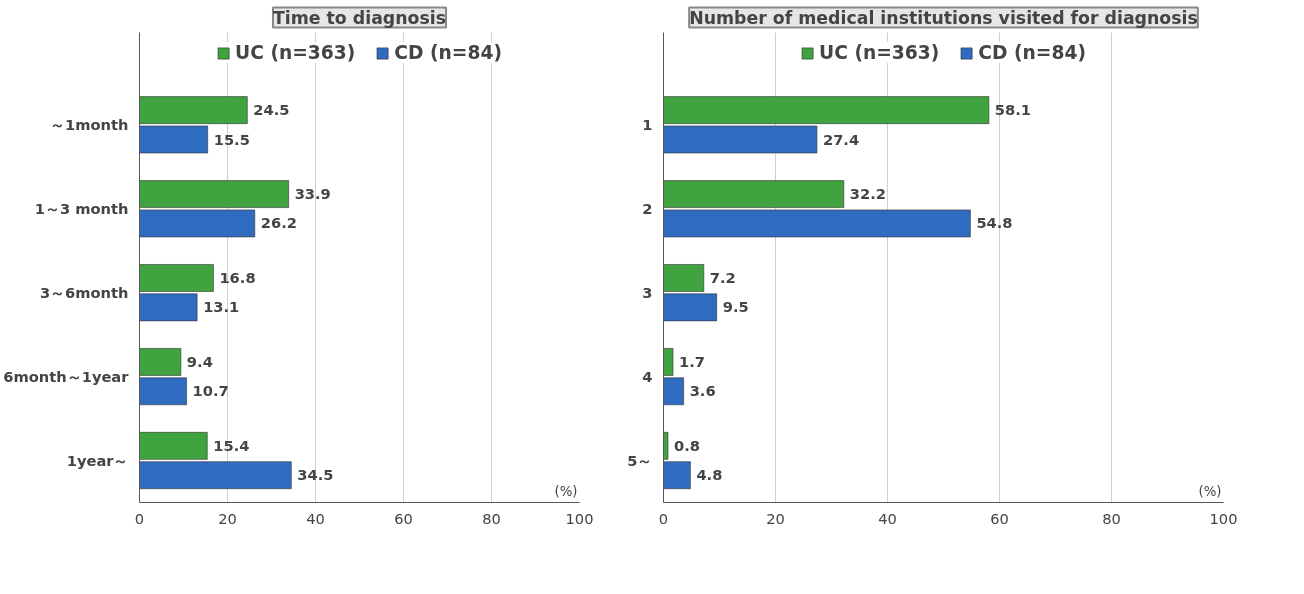  Describe the element at coordinates (312, 194) in the screenshot. I see `data-label: 33.9` at that location.